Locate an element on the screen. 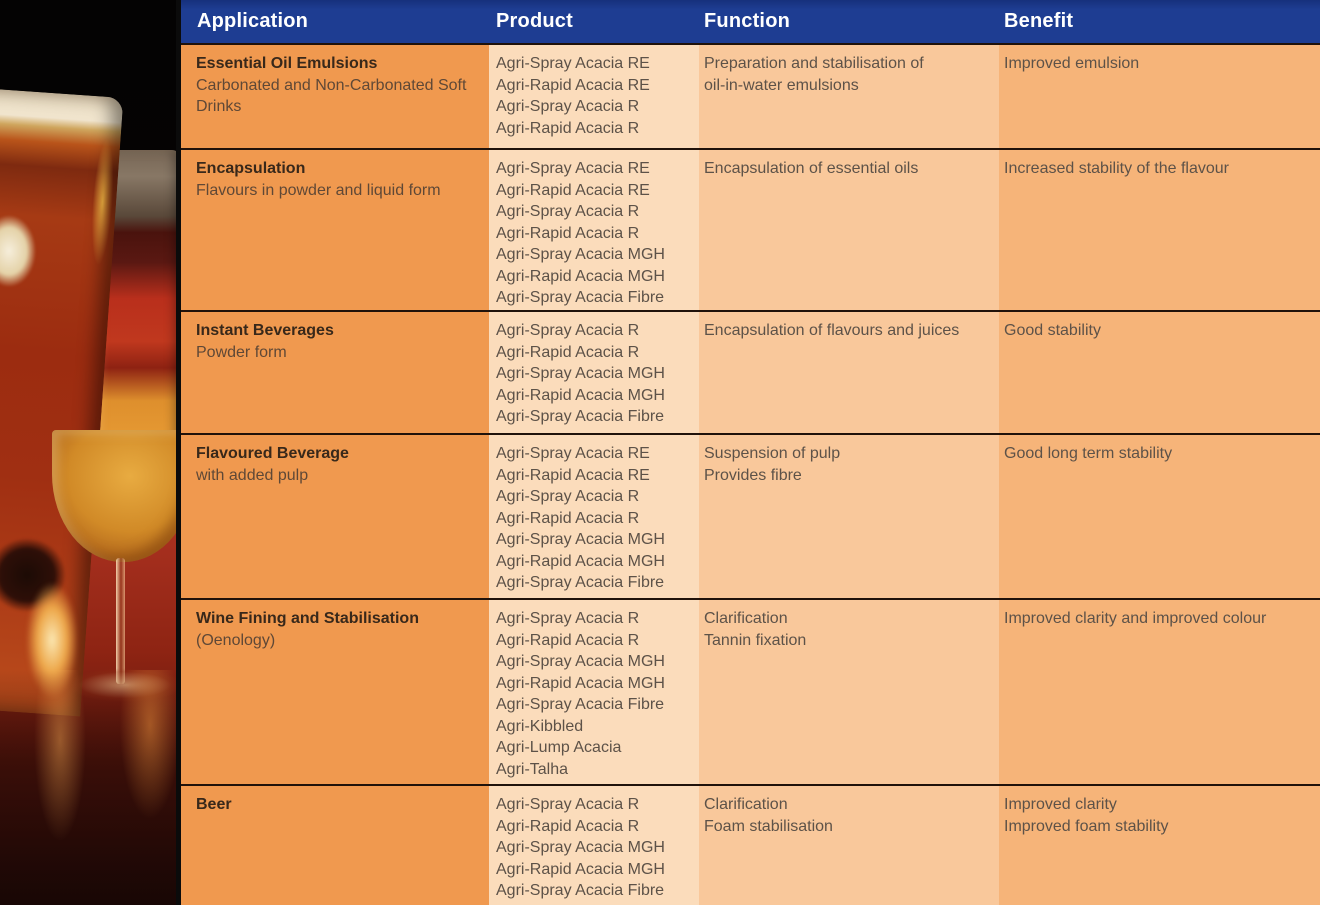 This screenshot has height=905, width=1320. application-cell: Beer is located at coordinates (335, 845).